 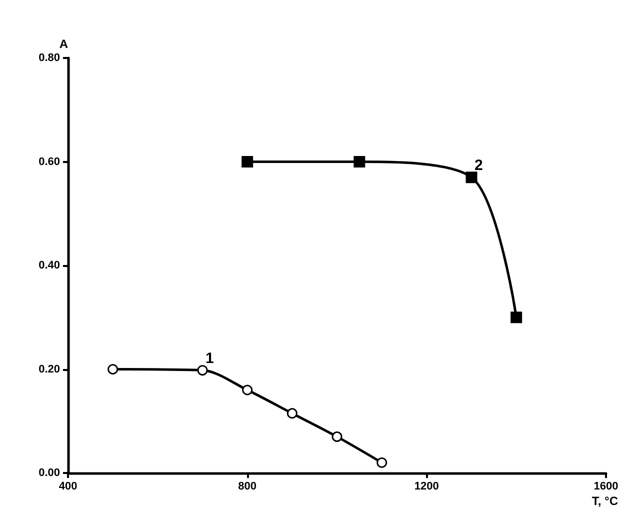 What do you see at coordinates (68, 486) in the screenshot?
I see `x-tick-label: 400` at bounding box center [68, 486].